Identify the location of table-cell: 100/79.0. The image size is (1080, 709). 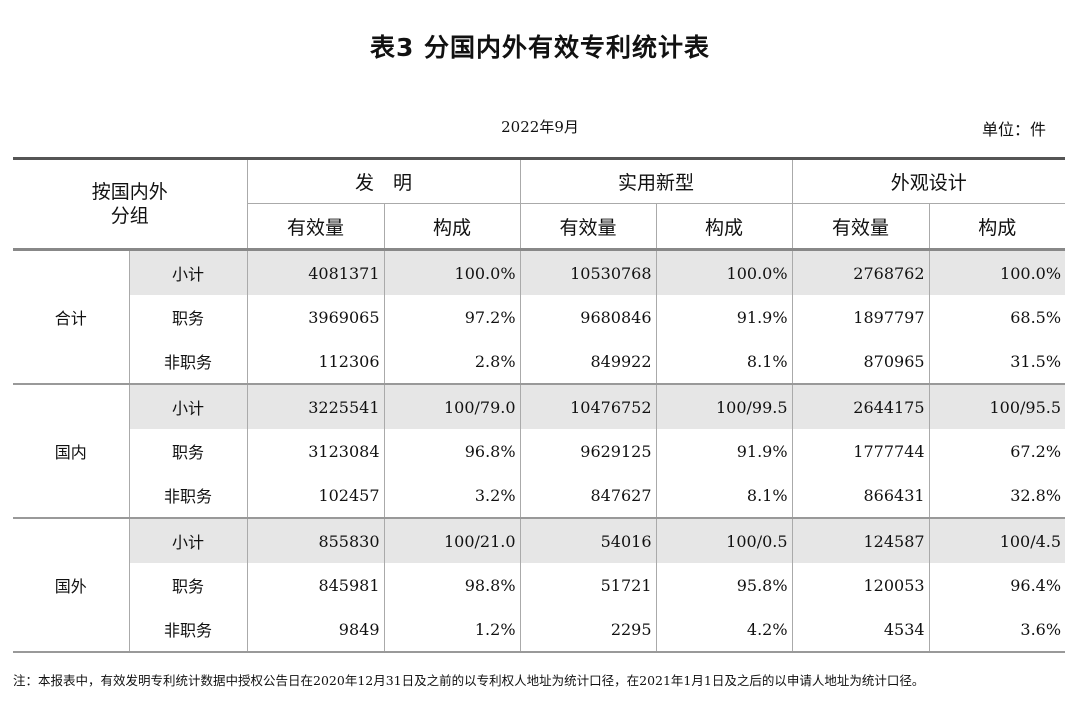
(452, 406).